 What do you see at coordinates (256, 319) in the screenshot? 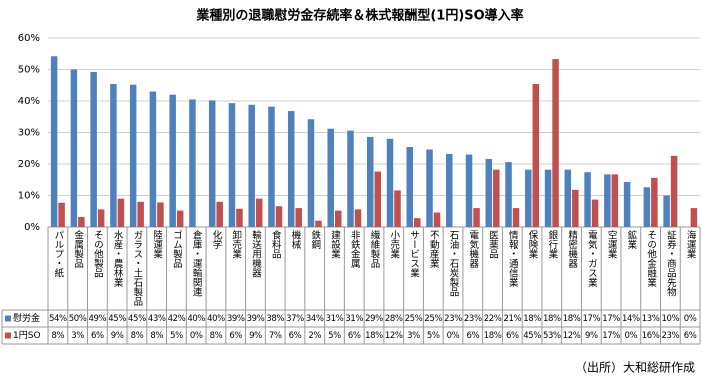
I see `value-label: 39%` at bounding box center [256, 319].